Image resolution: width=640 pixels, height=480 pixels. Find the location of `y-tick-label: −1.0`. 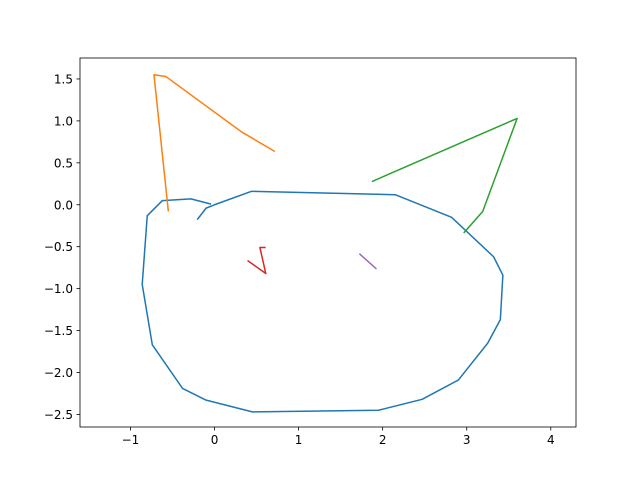

y-tick-label: −1.0 is located at coordinates (58, 289).